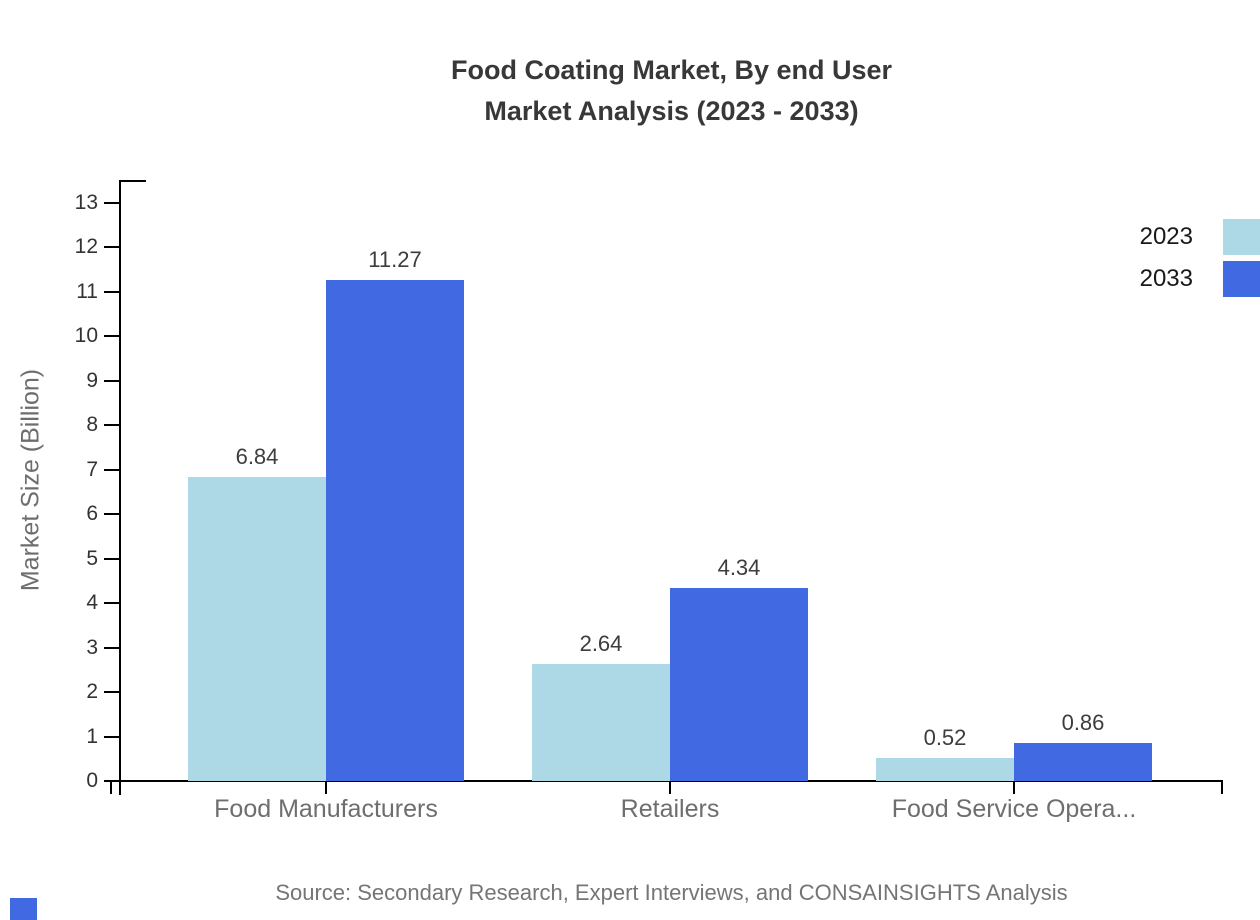 Image resolution: width=1260 pixels, height=920 pixels. Describe the element at coordinates (92, 558) in the screenshot. I see `y-tick-label: 5` at that location.